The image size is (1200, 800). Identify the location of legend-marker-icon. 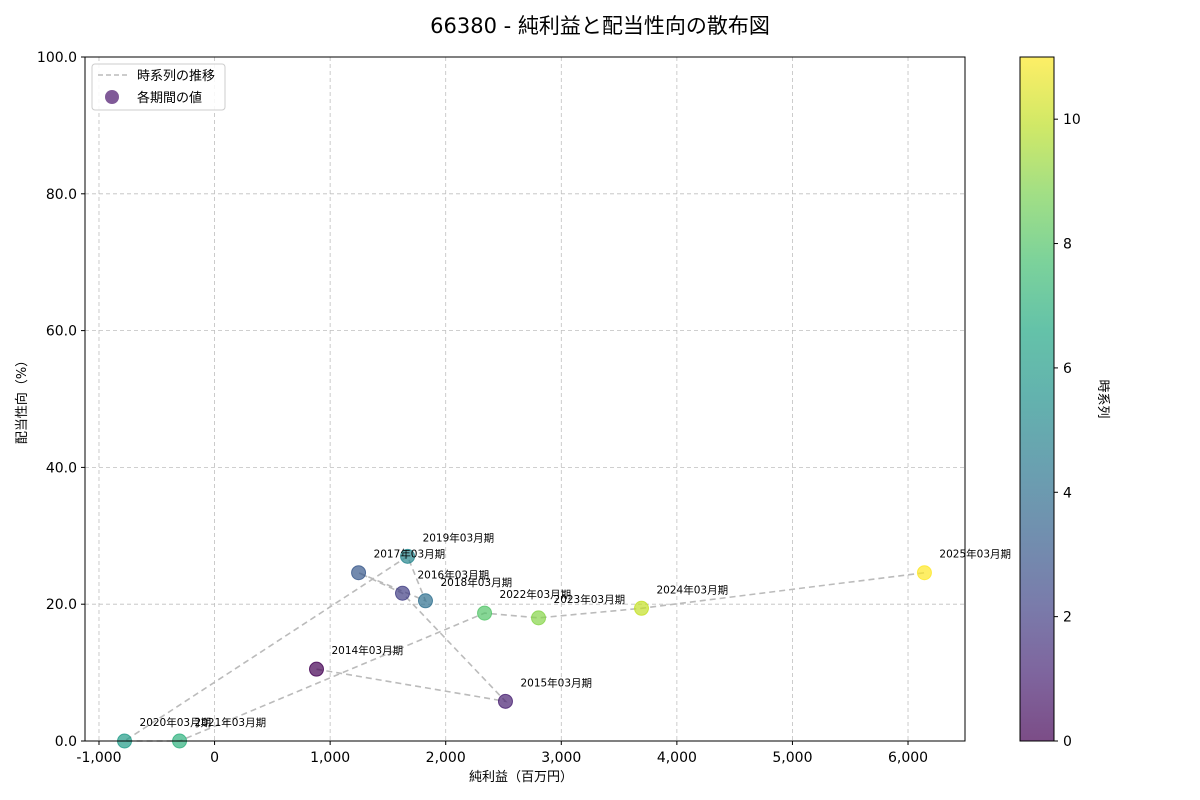
(112, 97).